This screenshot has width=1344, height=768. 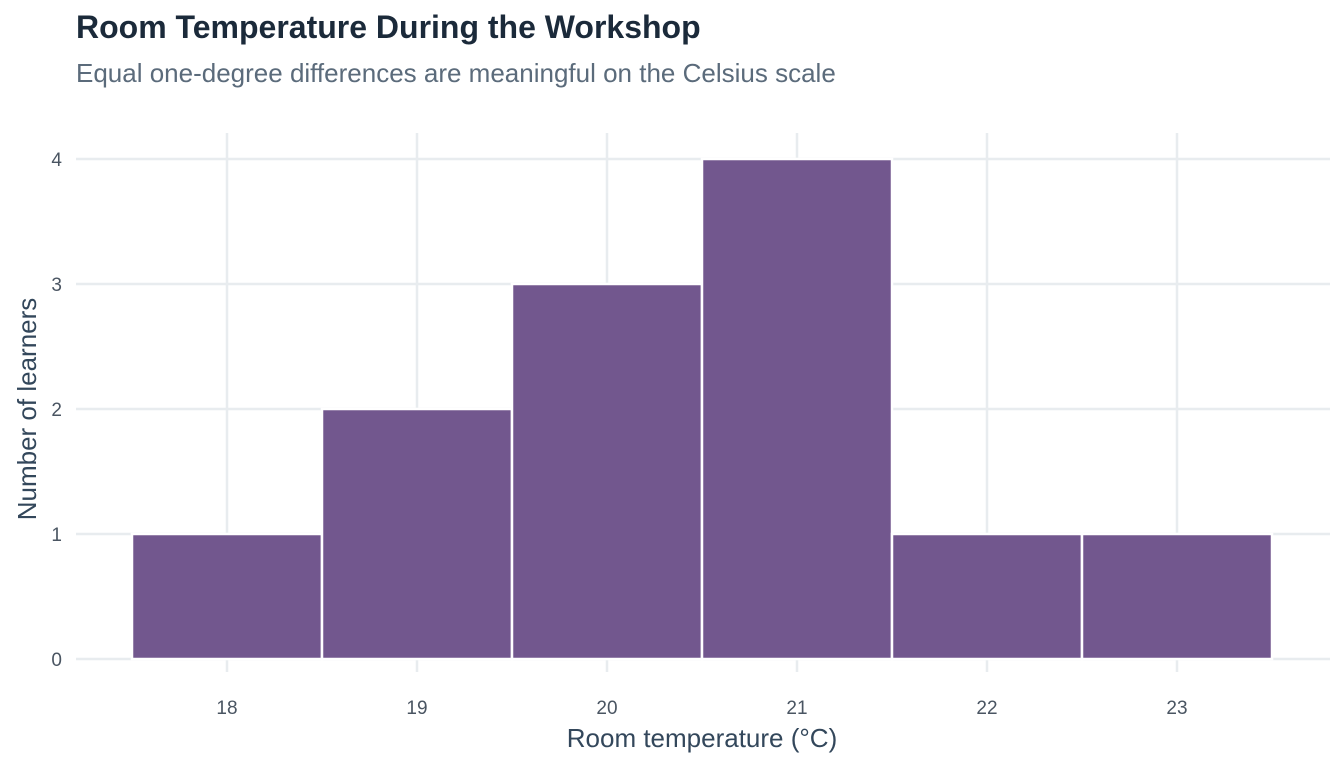 What do you see at coordinates (388, 27) in the screenshot?
I see `chart-title: Room Temperature During the Workshop` at bounding box center [388, 27].